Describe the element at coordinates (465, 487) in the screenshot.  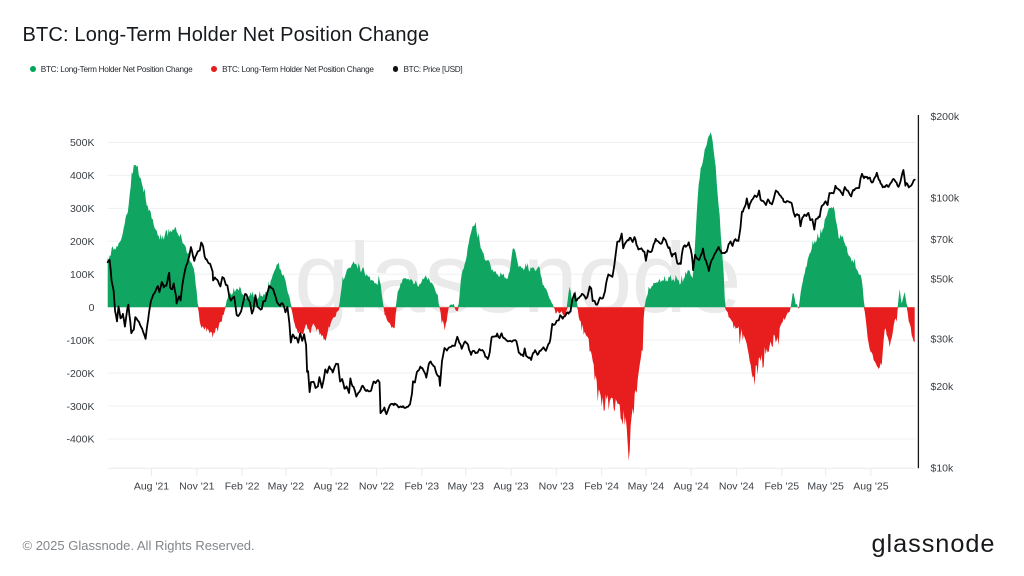
I see `svg-text: May '23` at that location.